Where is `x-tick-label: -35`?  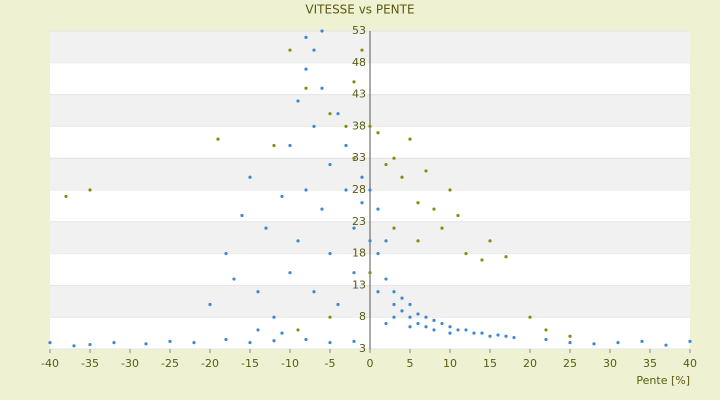 x-tick-label: -35 is located at coordinates (90, 363).